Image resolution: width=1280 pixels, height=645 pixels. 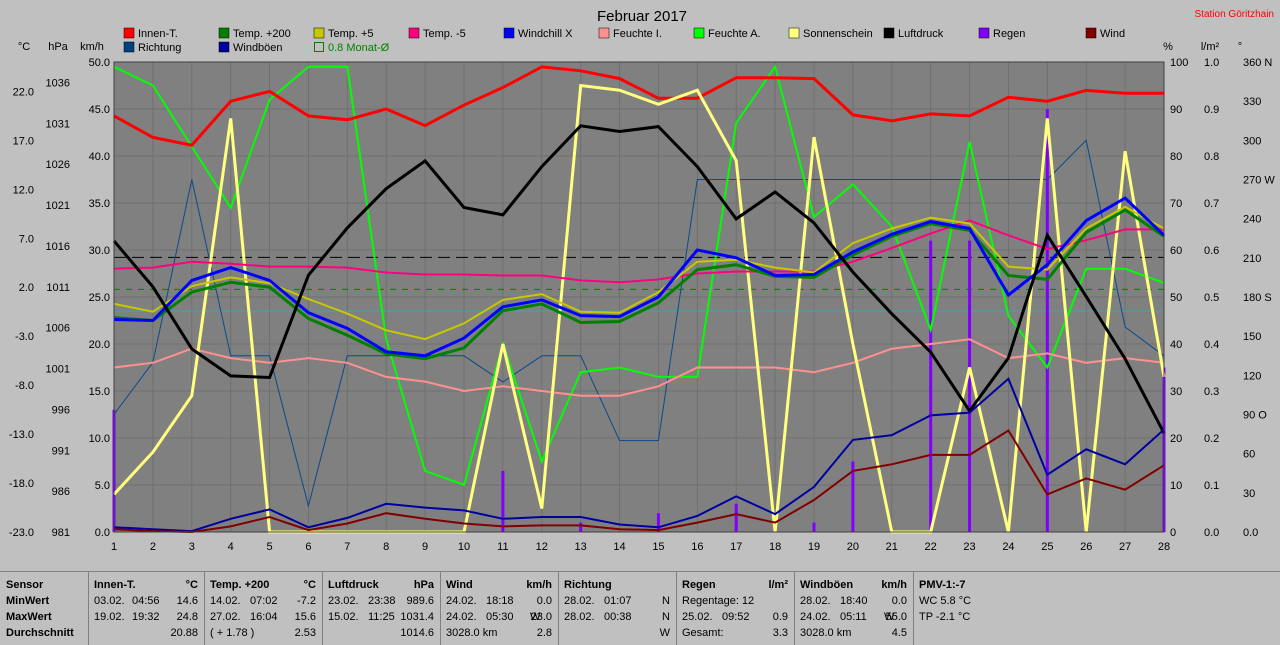 I want to click on stats-avg-row: 3028.0 km 2.8, so click(x=499, y=633).